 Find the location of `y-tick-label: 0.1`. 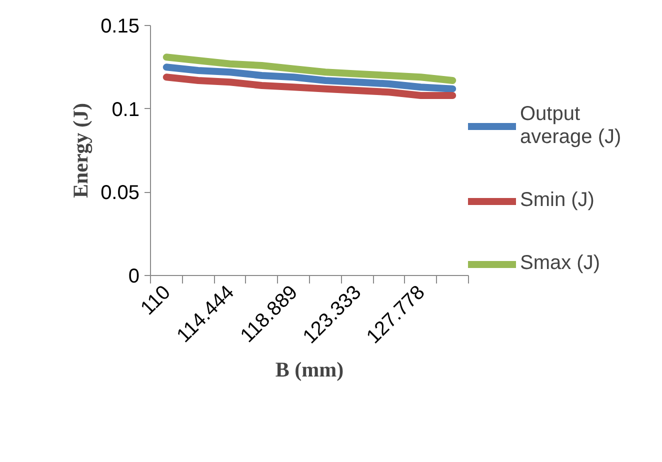

y-tick-label: 0.1 is located at coordinates (126, 109).